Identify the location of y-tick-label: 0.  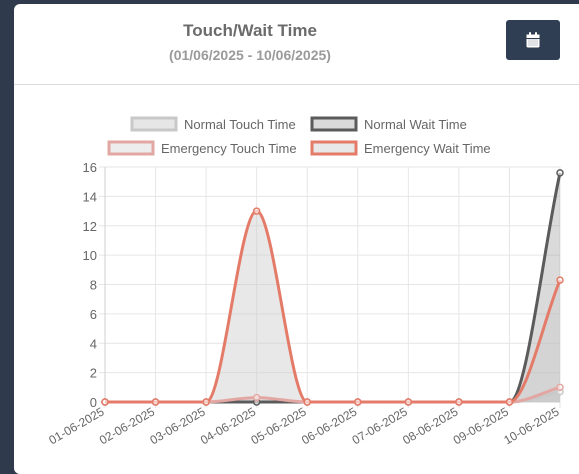
(93, 402).